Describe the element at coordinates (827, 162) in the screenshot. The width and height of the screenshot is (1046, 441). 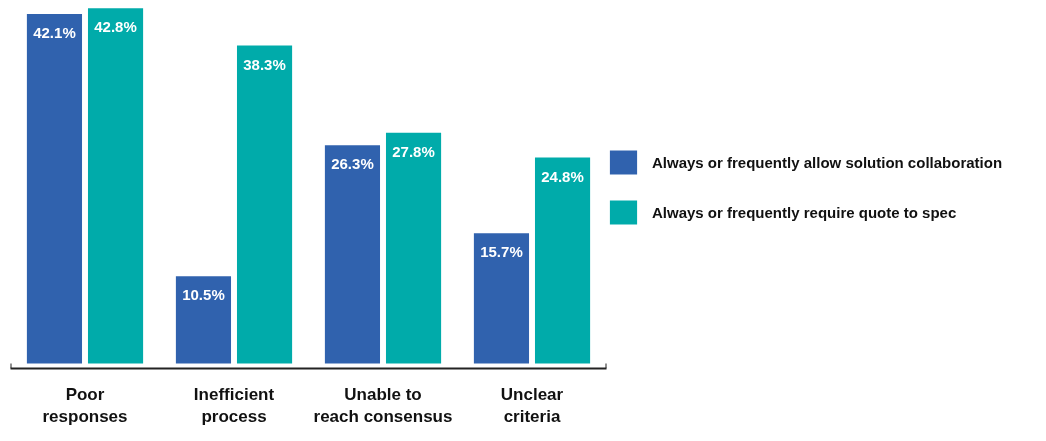
I see `legend-label: Always or frequently allow solution collaboration` at that location.